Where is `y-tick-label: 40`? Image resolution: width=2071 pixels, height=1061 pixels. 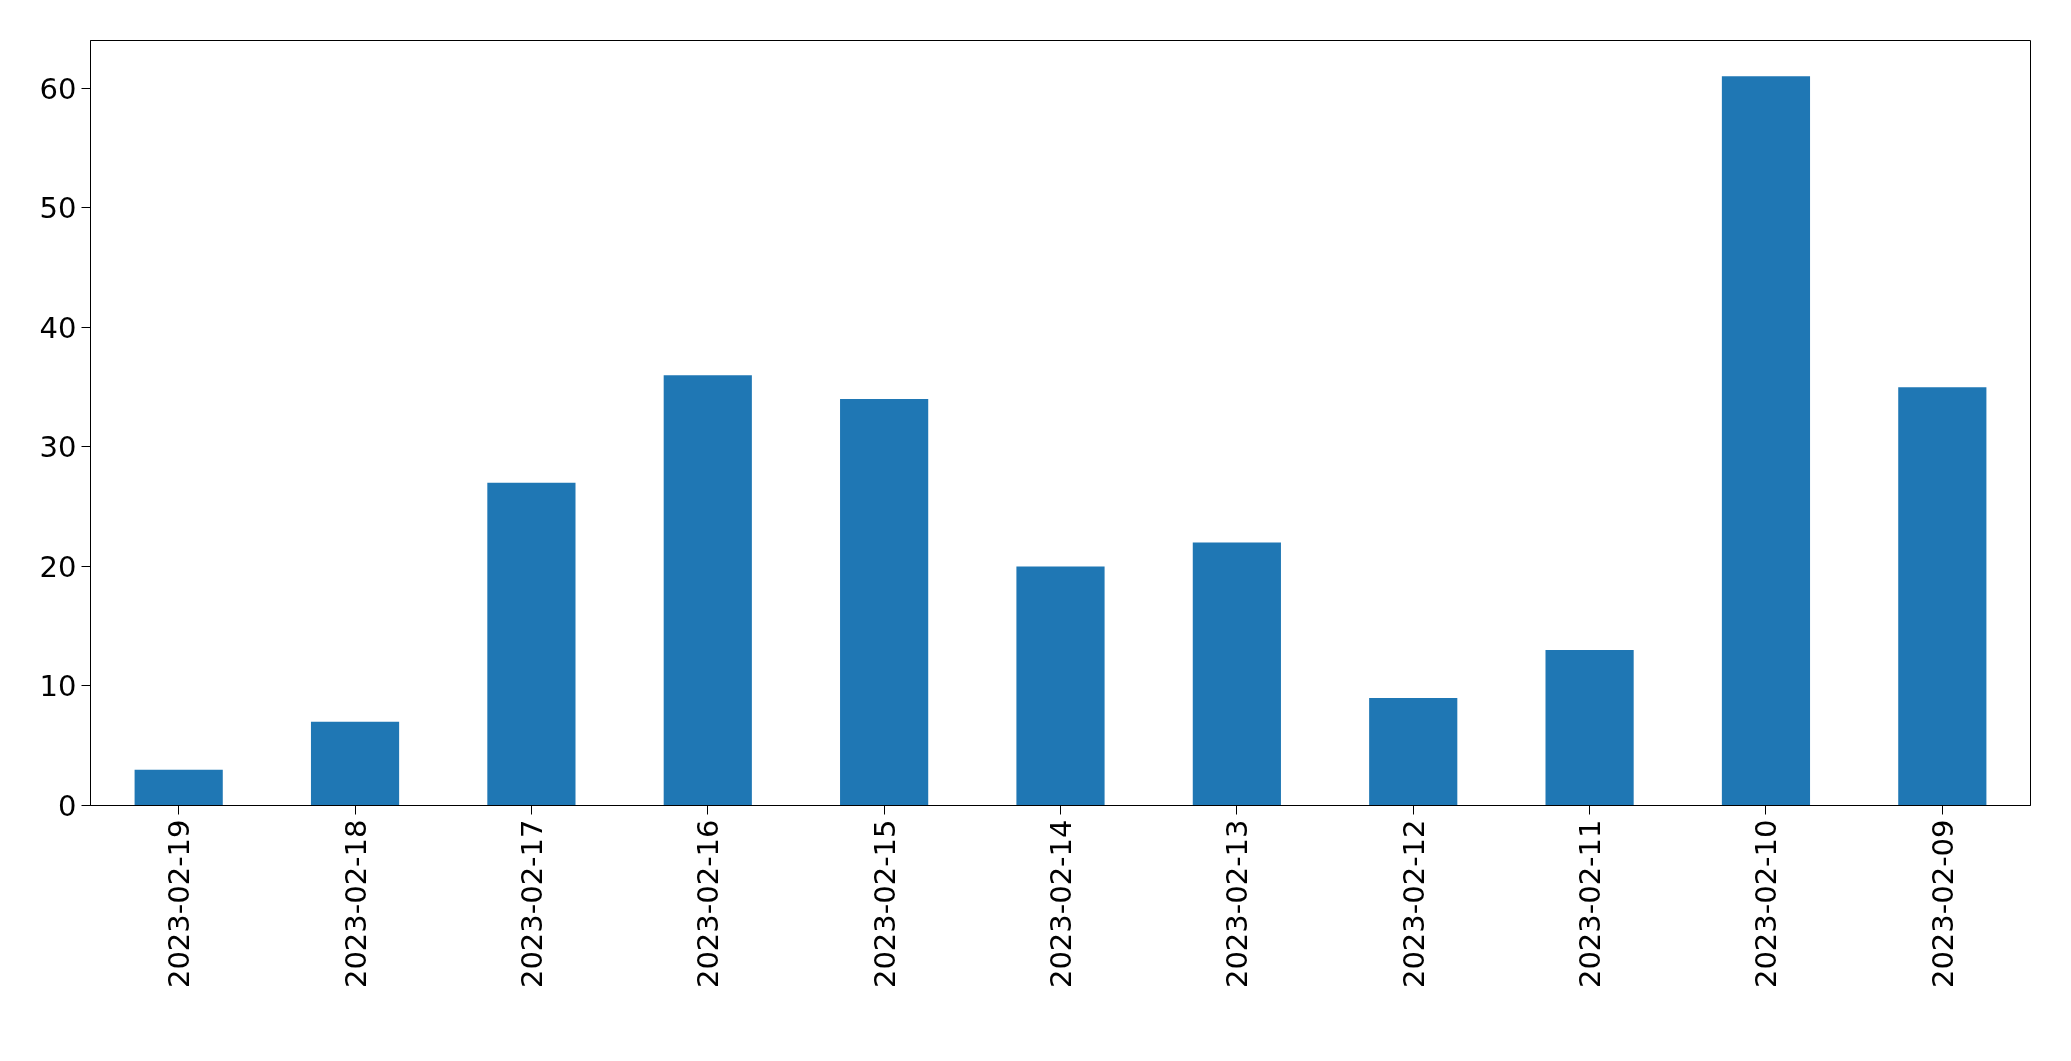
y-tick-label: 40 is located at coordinates (58, 327).